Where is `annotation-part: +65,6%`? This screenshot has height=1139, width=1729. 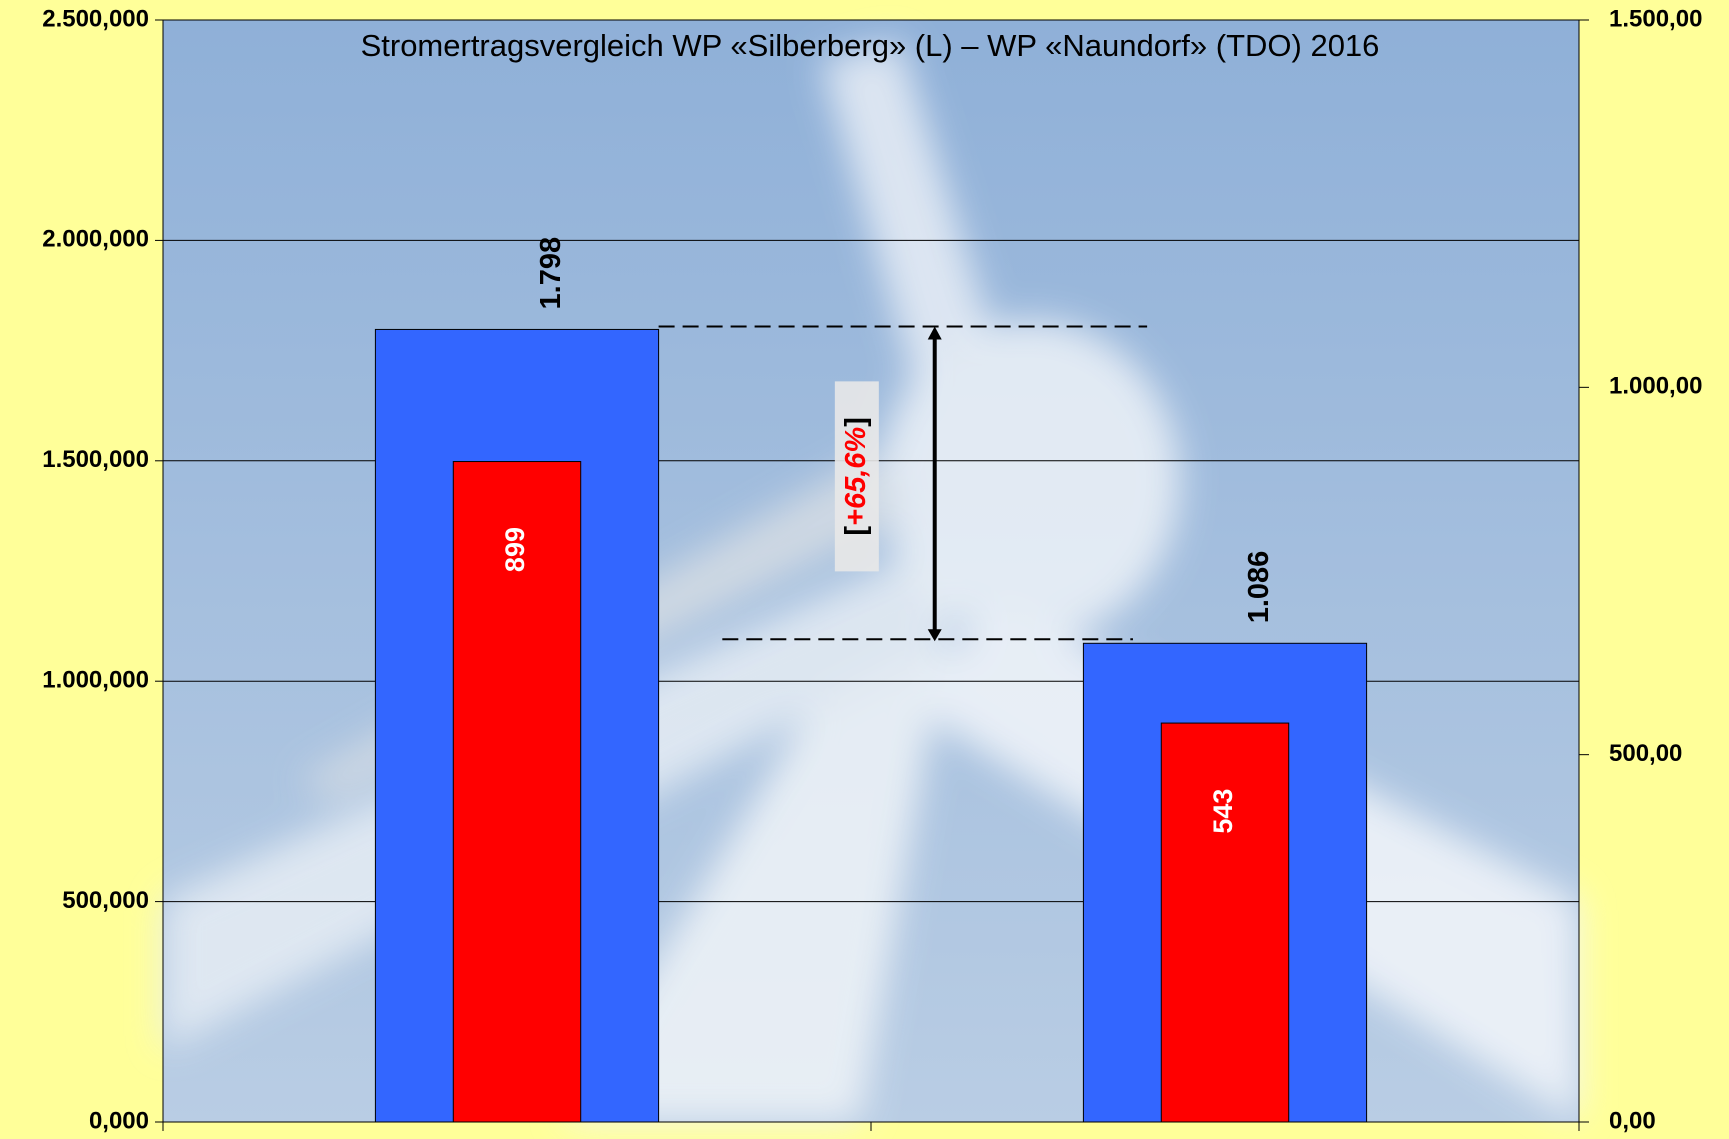
annotation-part: +65,6% is located at coordinates (855, 476).